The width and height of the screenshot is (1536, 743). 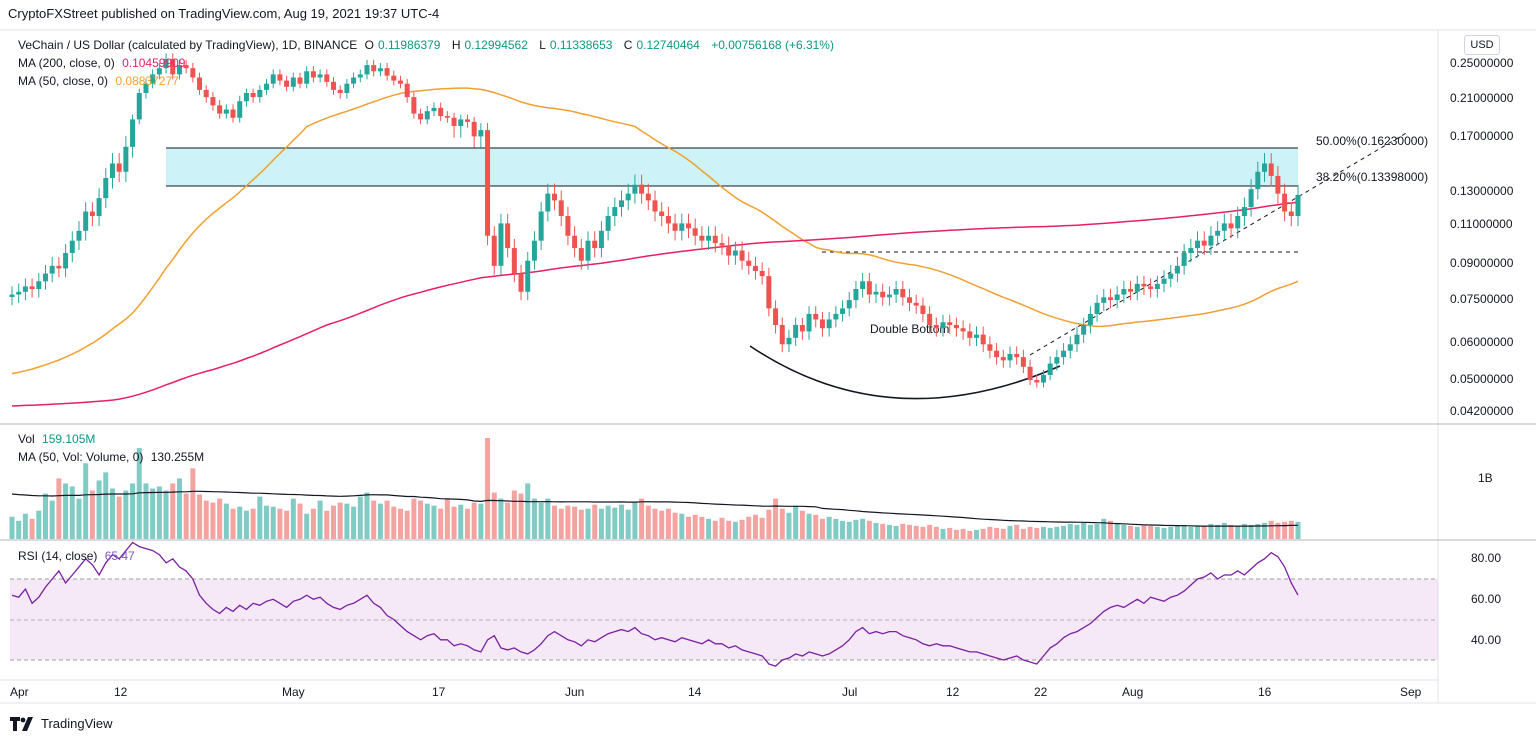 What do you see at coordinates (63, 81) in the screenshot?
I see `ma50-label: MA (50, close, 0)` at bounding box center [63, 81].